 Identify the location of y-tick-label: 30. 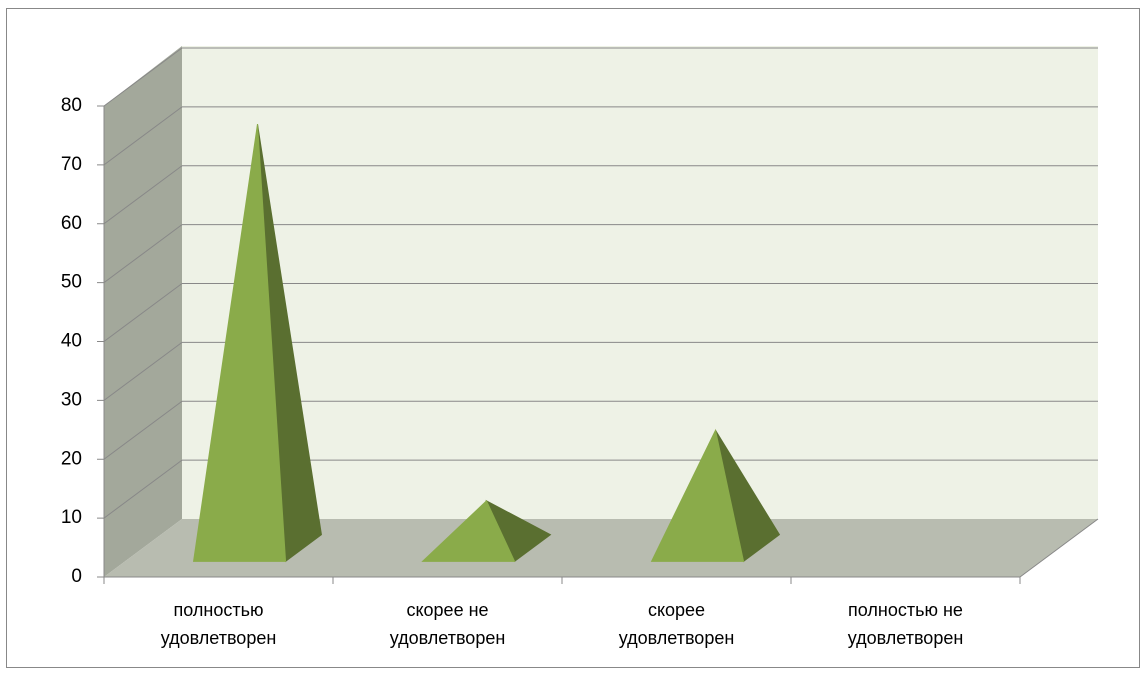
(71, 399).